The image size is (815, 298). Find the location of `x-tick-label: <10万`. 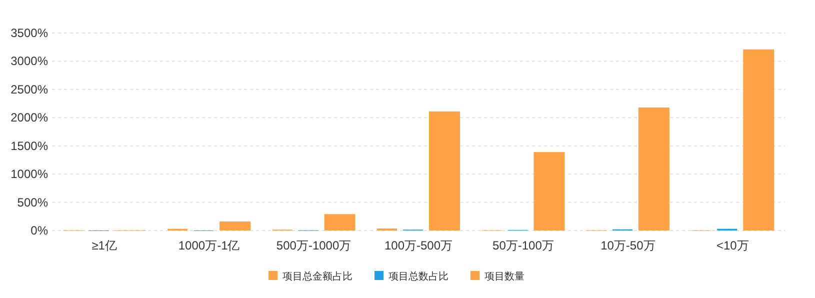

x-tick-label: <10万 is located at coordinates (732, 245).